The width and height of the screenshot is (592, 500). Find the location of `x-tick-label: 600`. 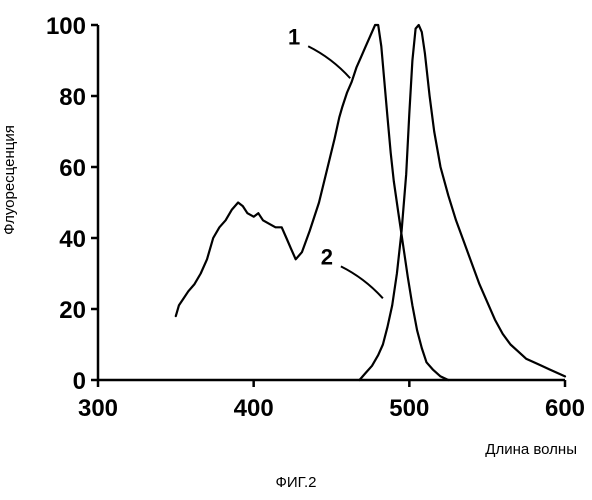

x-tick-label: 600 is located at coordinates (565, 408).